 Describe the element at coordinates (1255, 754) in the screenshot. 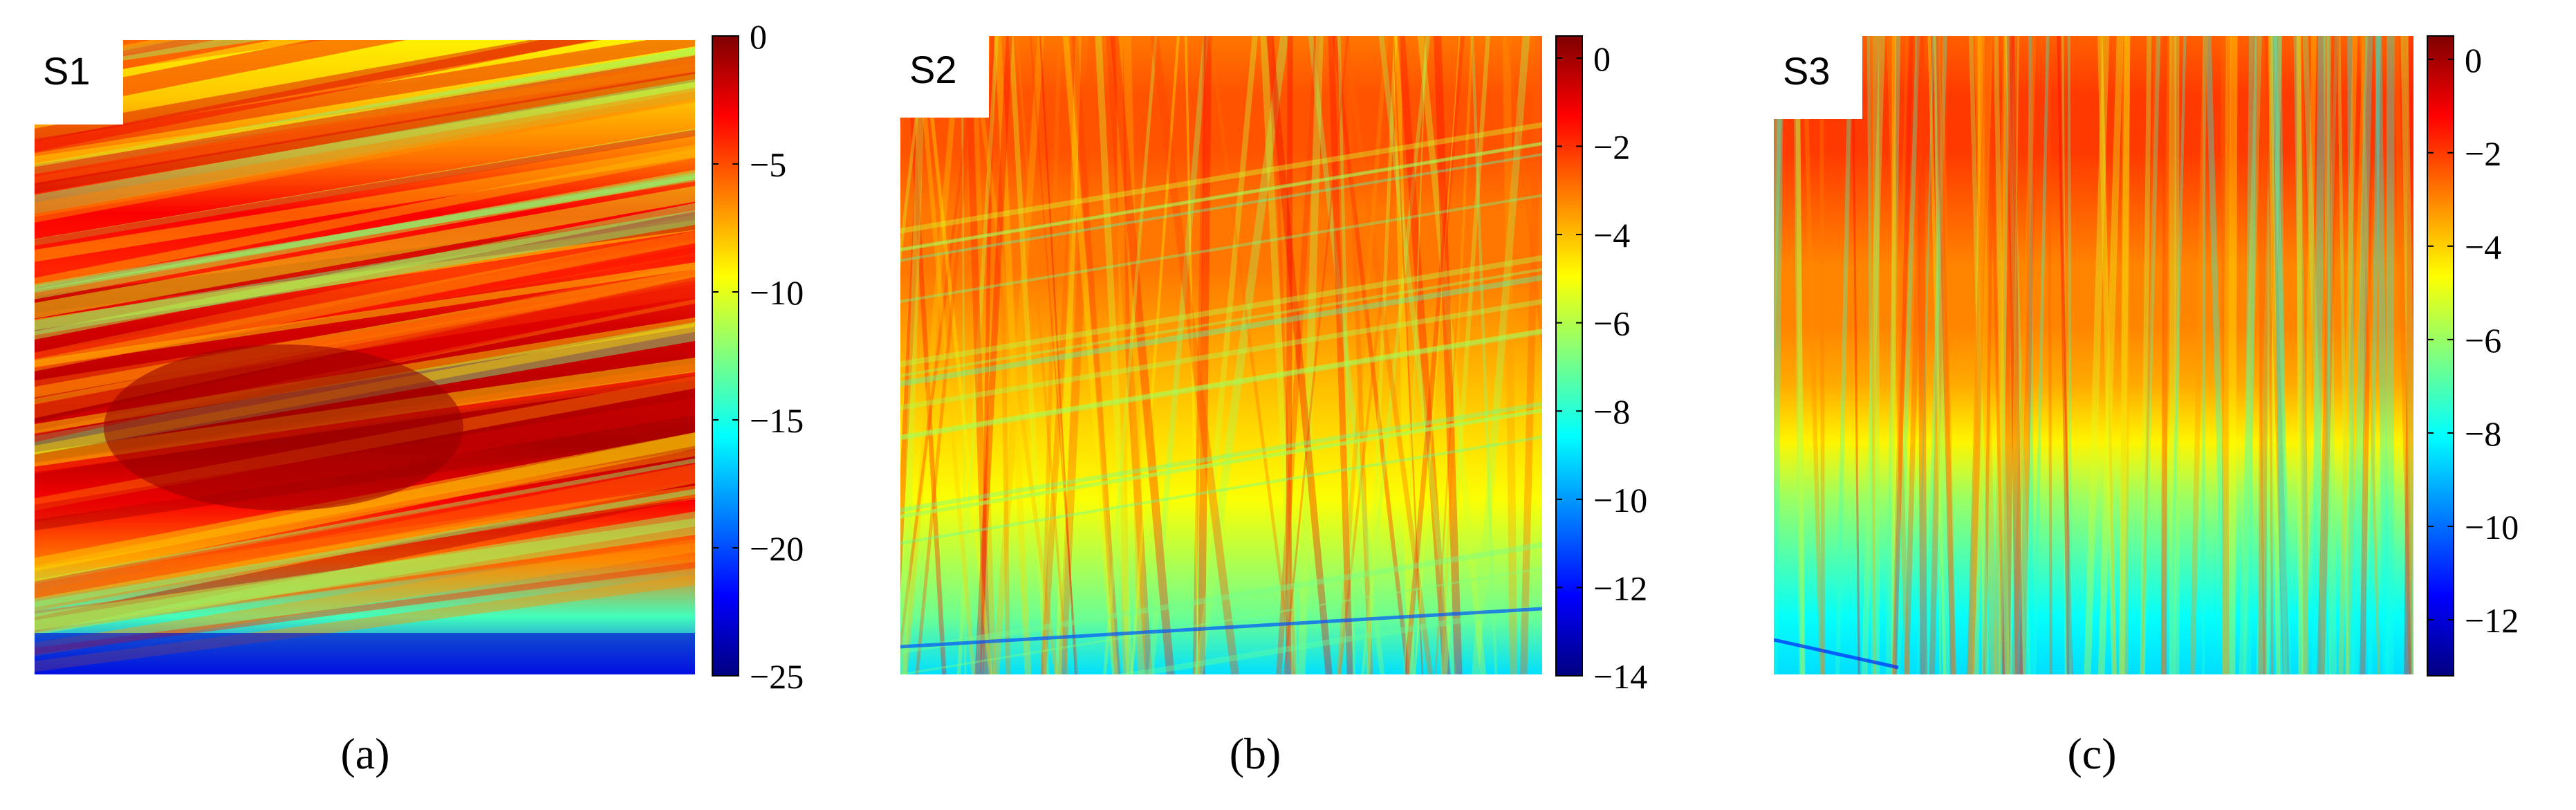

I see `panel-caption-b: (b)` at that location.